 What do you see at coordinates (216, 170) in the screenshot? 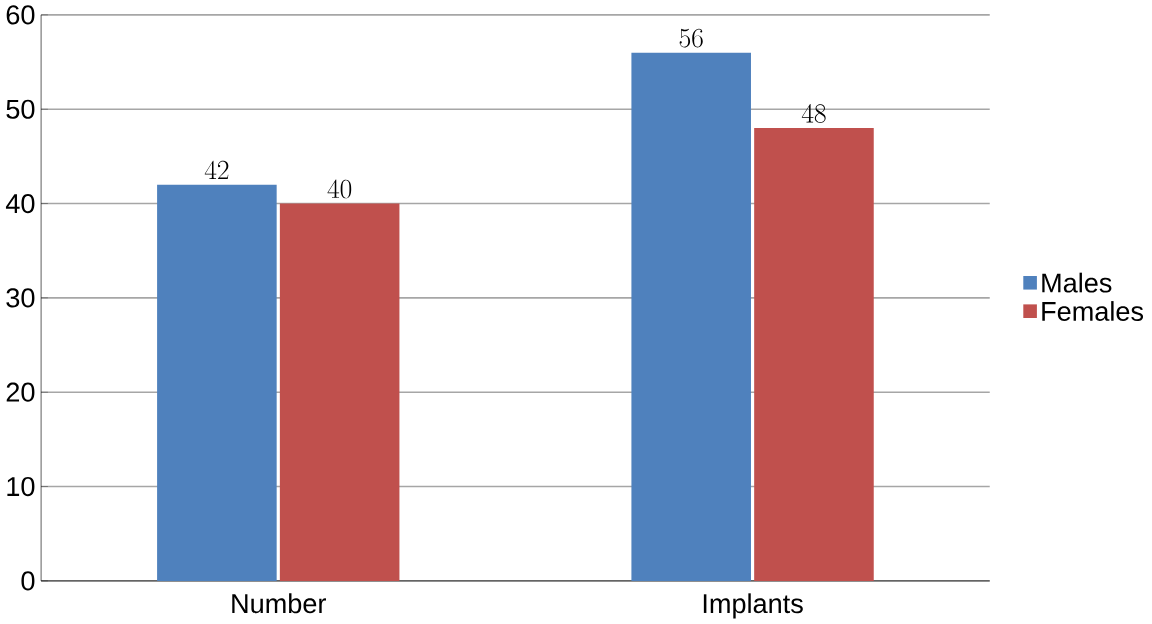
I see `data-label: 42` at bounding box center [216, 170].